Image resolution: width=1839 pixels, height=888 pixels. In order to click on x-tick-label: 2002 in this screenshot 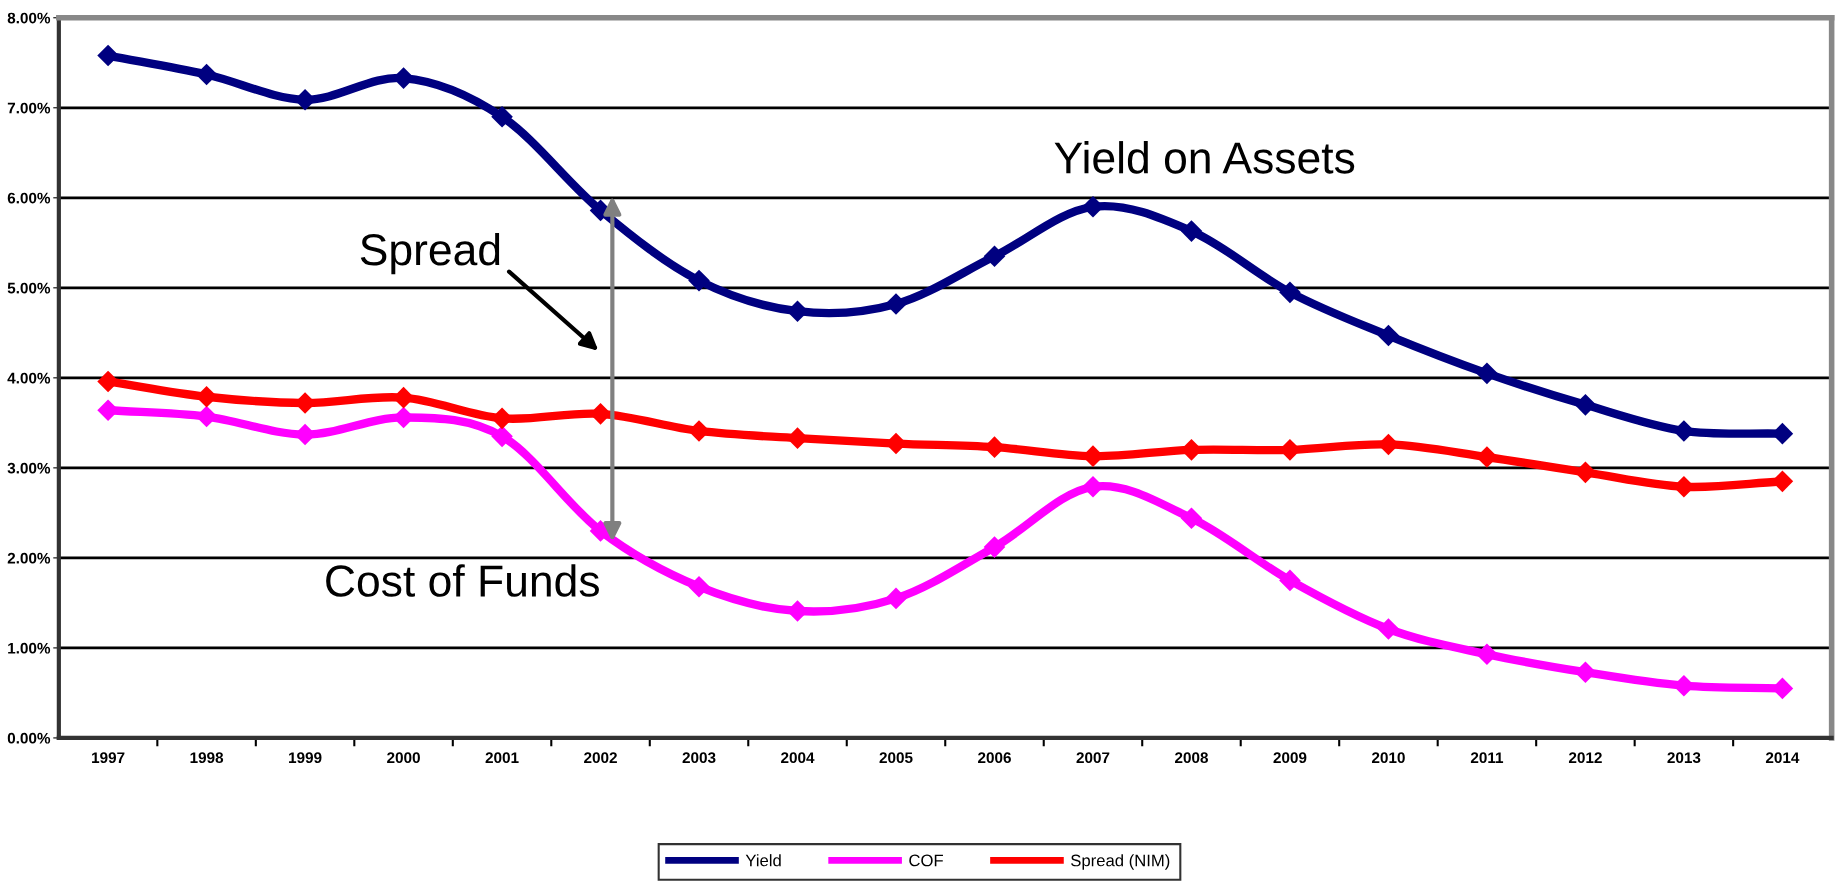, I will do `click(600, 758)`.